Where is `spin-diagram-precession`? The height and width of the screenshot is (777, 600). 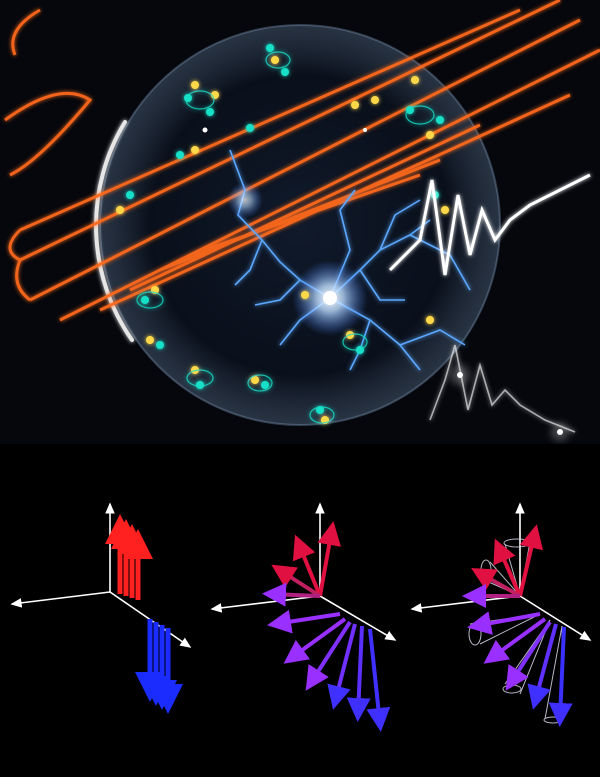
spin-diagram-precession is located at coordinates (501, 614).